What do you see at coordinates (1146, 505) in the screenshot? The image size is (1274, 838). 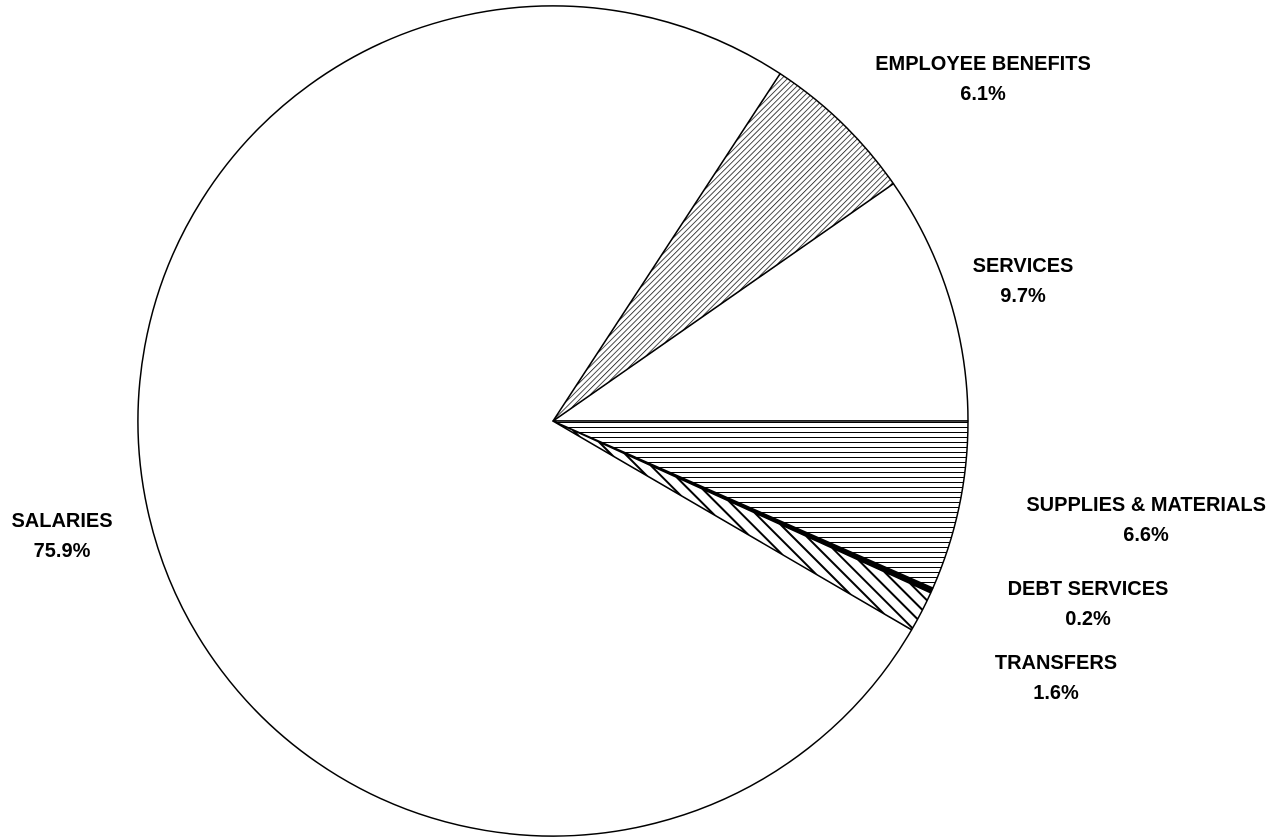 I see `slice-label-supplies-and-materials: SUPPLIES & MATERIALS` at bounding box center [1146, 505].